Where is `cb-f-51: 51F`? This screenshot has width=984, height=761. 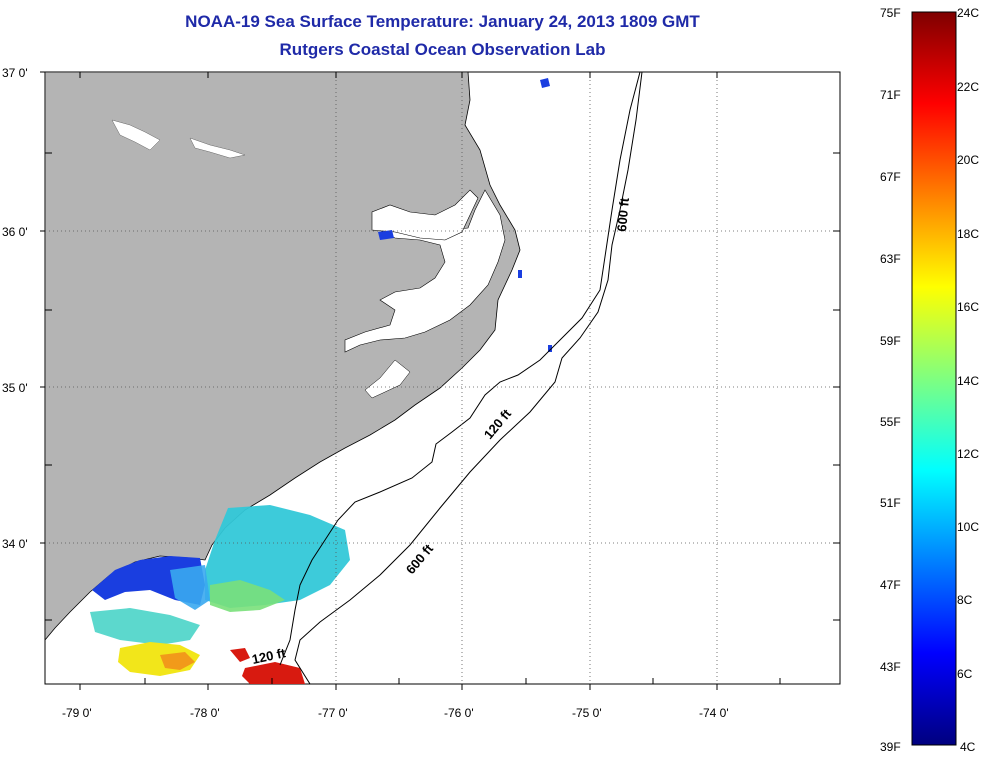 cb-f-51: 51F is located at coordinates (890, 503).